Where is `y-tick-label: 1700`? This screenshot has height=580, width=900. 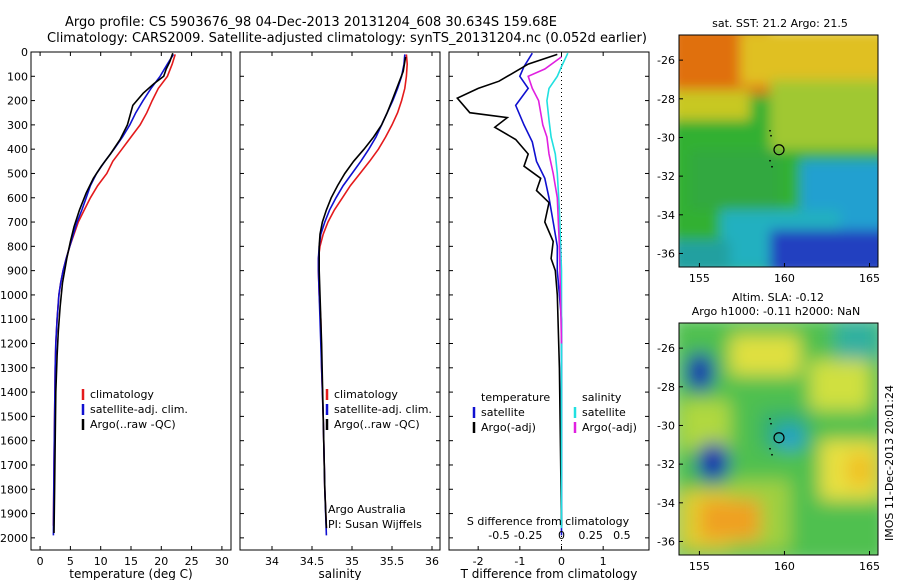
y-tick-label: 1700 is located at coordinates (14, 465).